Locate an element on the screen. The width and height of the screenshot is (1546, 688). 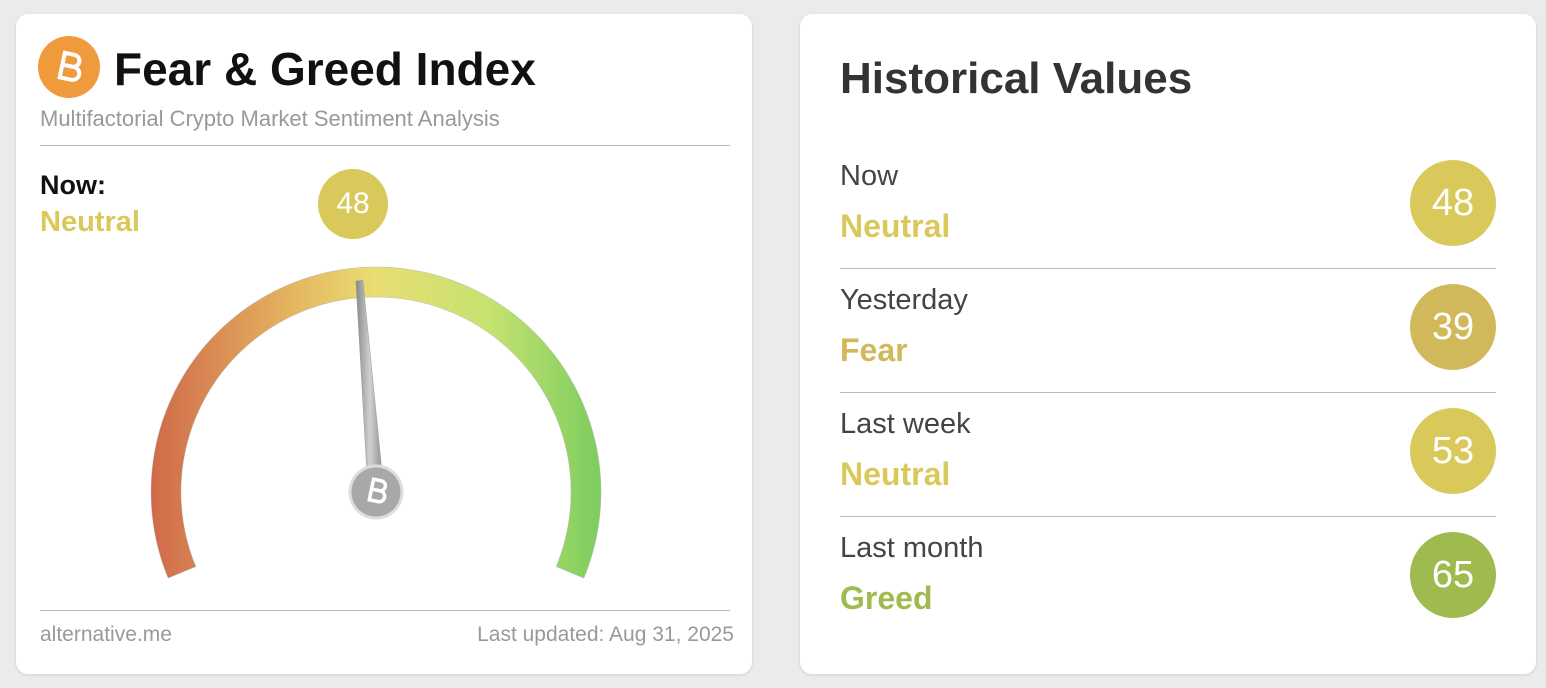
needle-hub is located at coordinates (376, 492).